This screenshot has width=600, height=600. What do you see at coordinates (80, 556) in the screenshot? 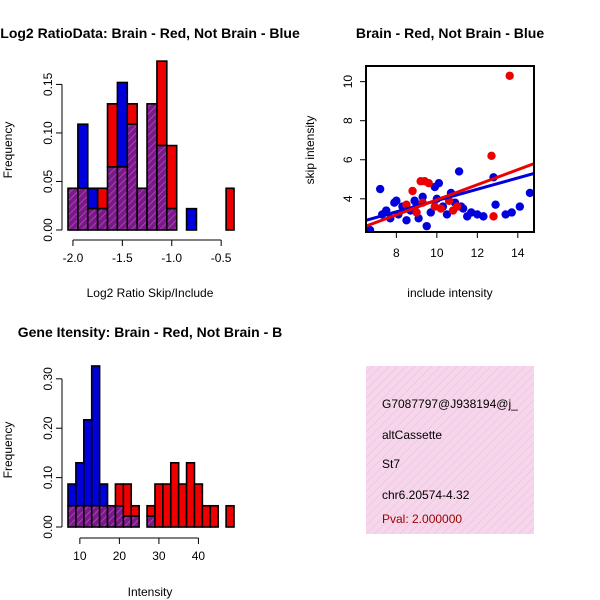
I see `intensity-histogram-x-tick-label: 10` at bounding box center [80, 556].